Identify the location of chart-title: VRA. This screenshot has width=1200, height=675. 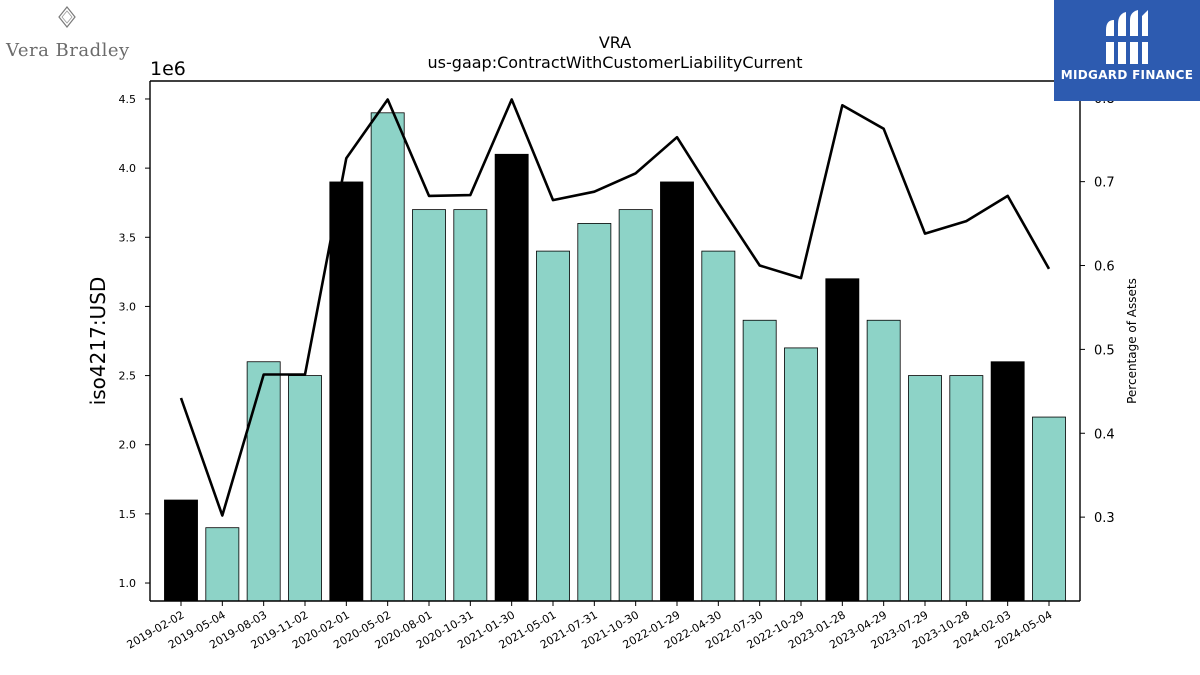
(615, 42).